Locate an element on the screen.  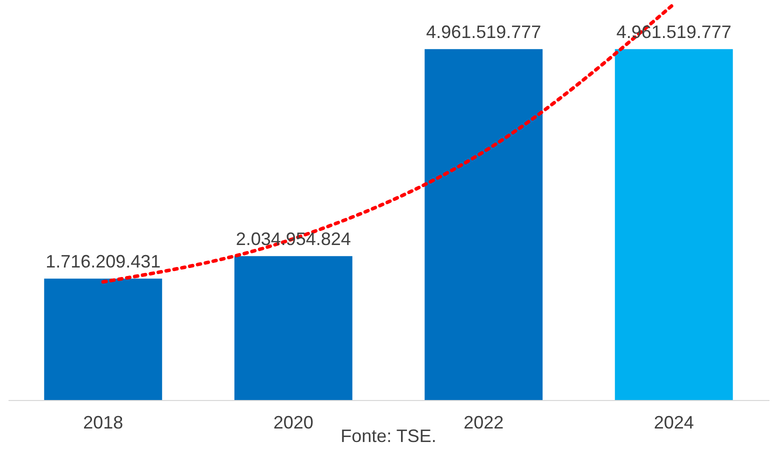
data-label: 4.961.519.777 is located at coordinates (484, 32).